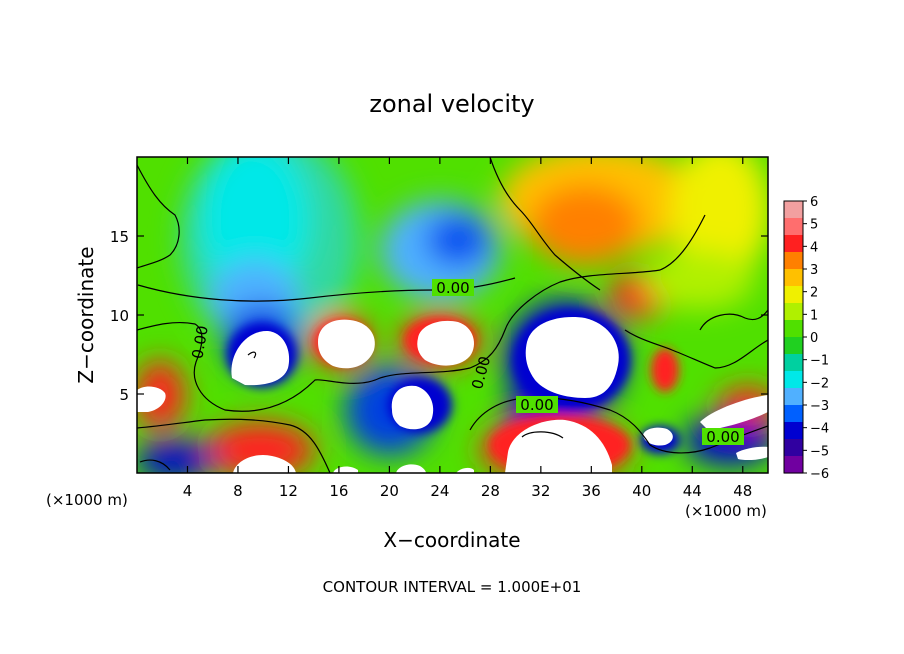 This screenshot has height=654, width=904. What do you see at coordinates (814, 315) in the screenshot?
I see `colorbar-label: 1` at bounding box center [814, 315].